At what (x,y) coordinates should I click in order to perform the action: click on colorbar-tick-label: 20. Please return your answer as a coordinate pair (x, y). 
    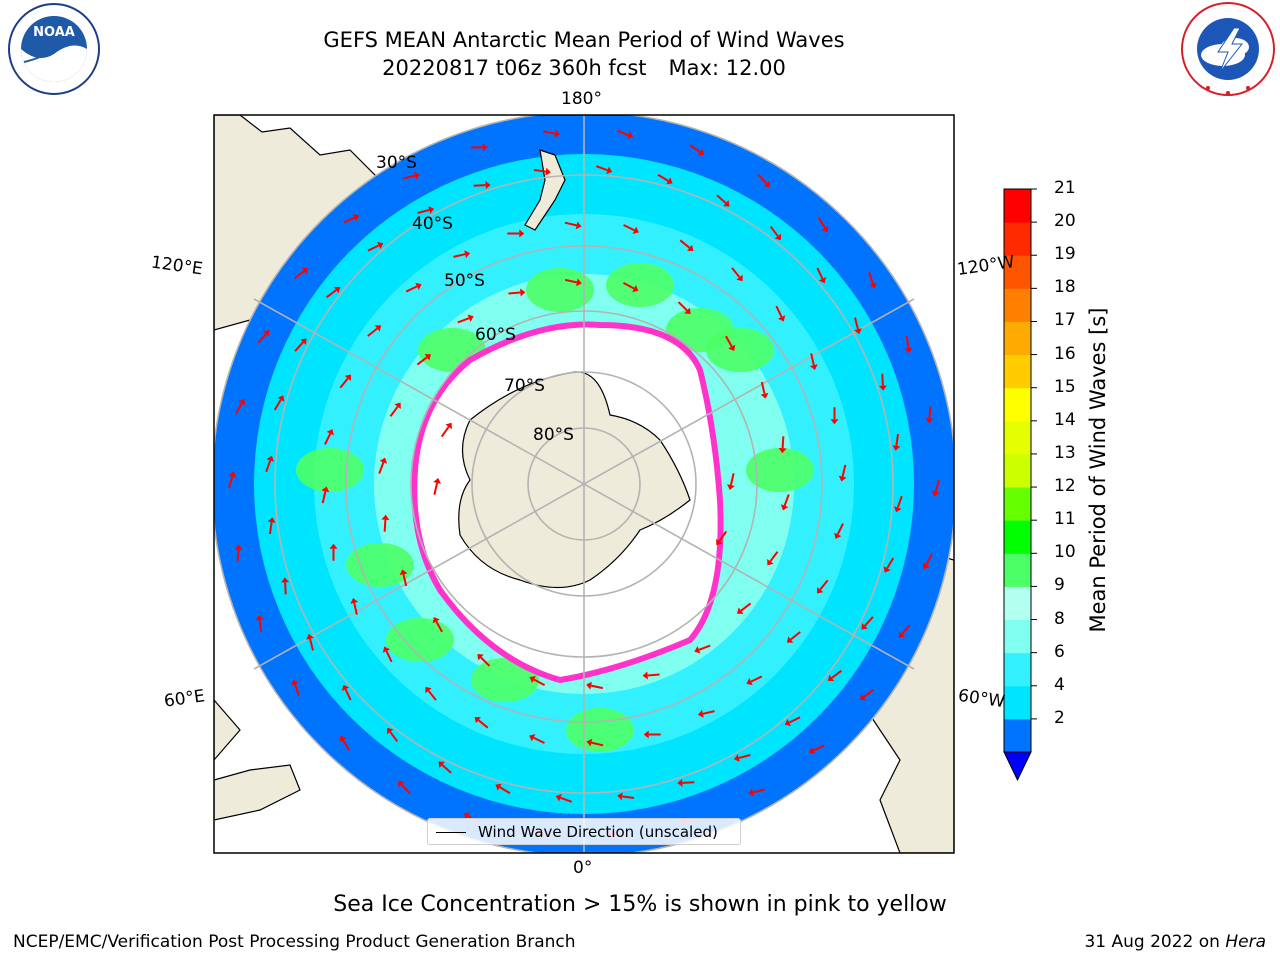
    Looking at the image, I should click on (1065, 221).